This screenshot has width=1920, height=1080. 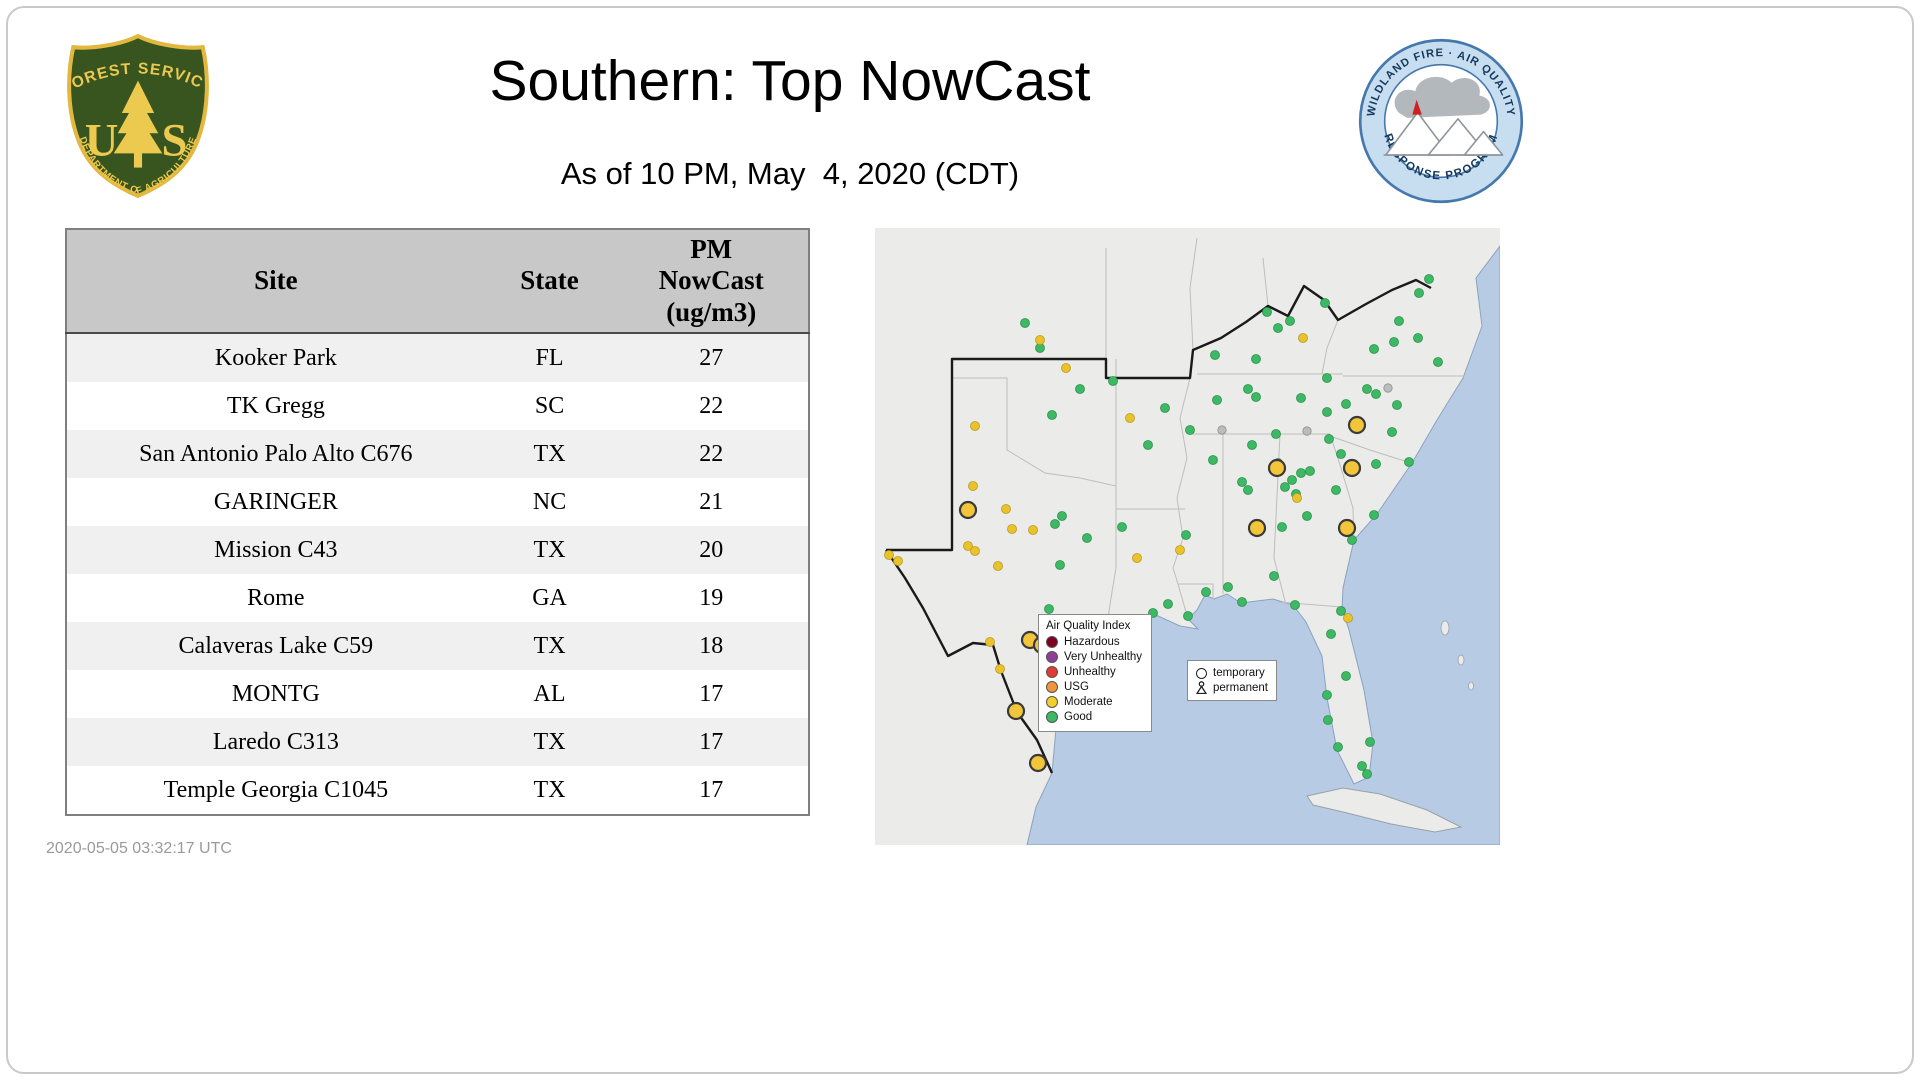 What do you see at coordinates (790, 173) in the screenshot?
I see `subtitle: As of 10 PM, May 4, 2020 (CDT)` at bounding box center [790, 173].